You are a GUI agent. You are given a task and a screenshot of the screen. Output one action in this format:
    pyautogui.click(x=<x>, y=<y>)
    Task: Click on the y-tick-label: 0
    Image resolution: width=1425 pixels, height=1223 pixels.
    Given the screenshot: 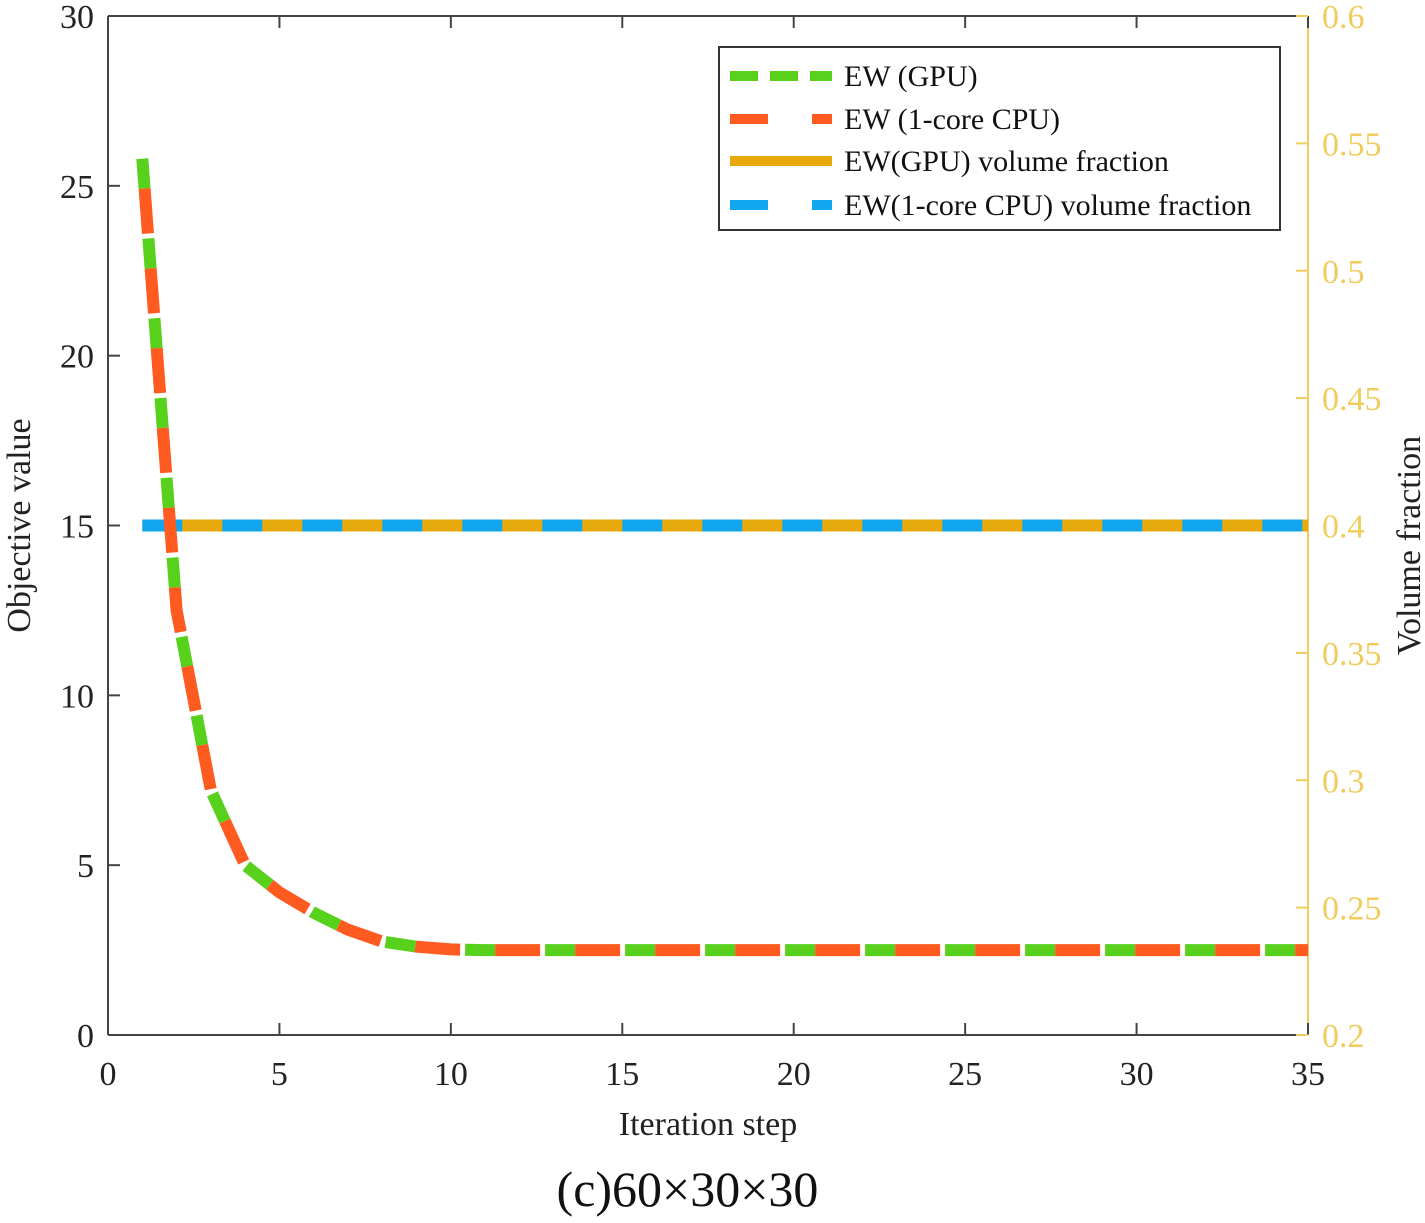 What is the action you would take?
    pyautogui.click(x=85, y=1036)
    